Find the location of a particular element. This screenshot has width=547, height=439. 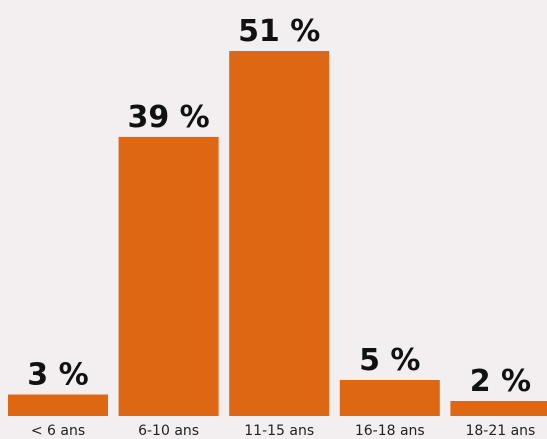

category-label-4: 18-21 ans is located at coordinates (500, 431).